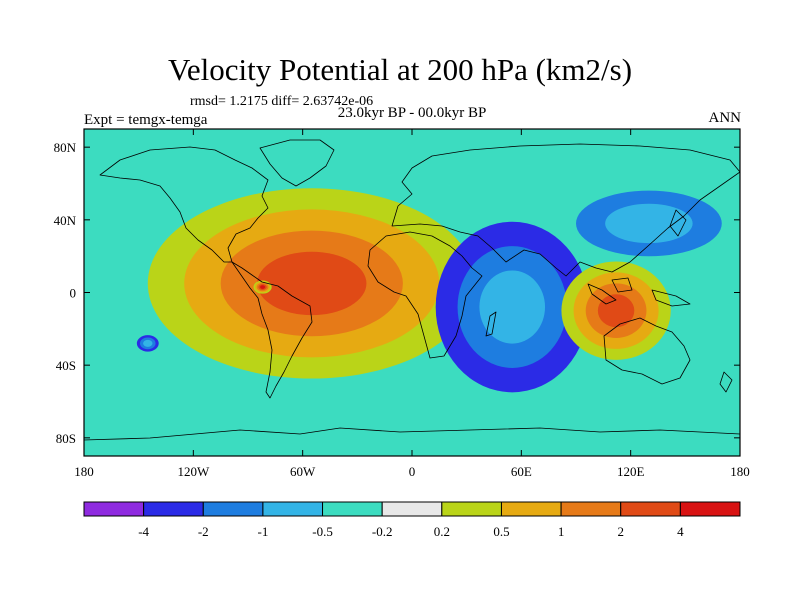 The width and height of the screenshot is (800, 600). What do you see at coordinates (66, 438) in the screenshot?
I see `y-tick-label: 80S` at bounding box center [66, 438].